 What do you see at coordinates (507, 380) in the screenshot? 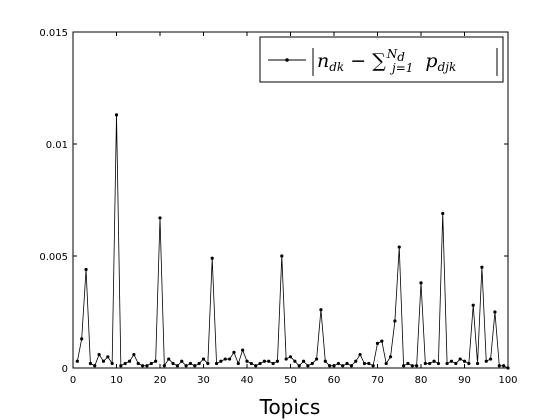
I see `x-tick-label: 100` at bounding box center [507, 380].